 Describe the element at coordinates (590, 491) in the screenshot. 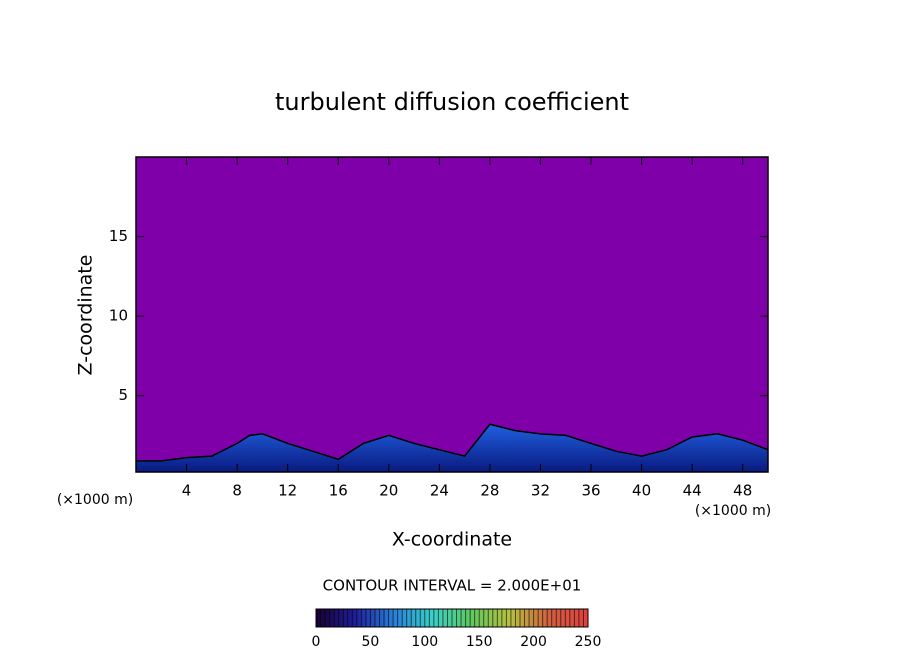

I see `x-tick-label: 36` at that location.